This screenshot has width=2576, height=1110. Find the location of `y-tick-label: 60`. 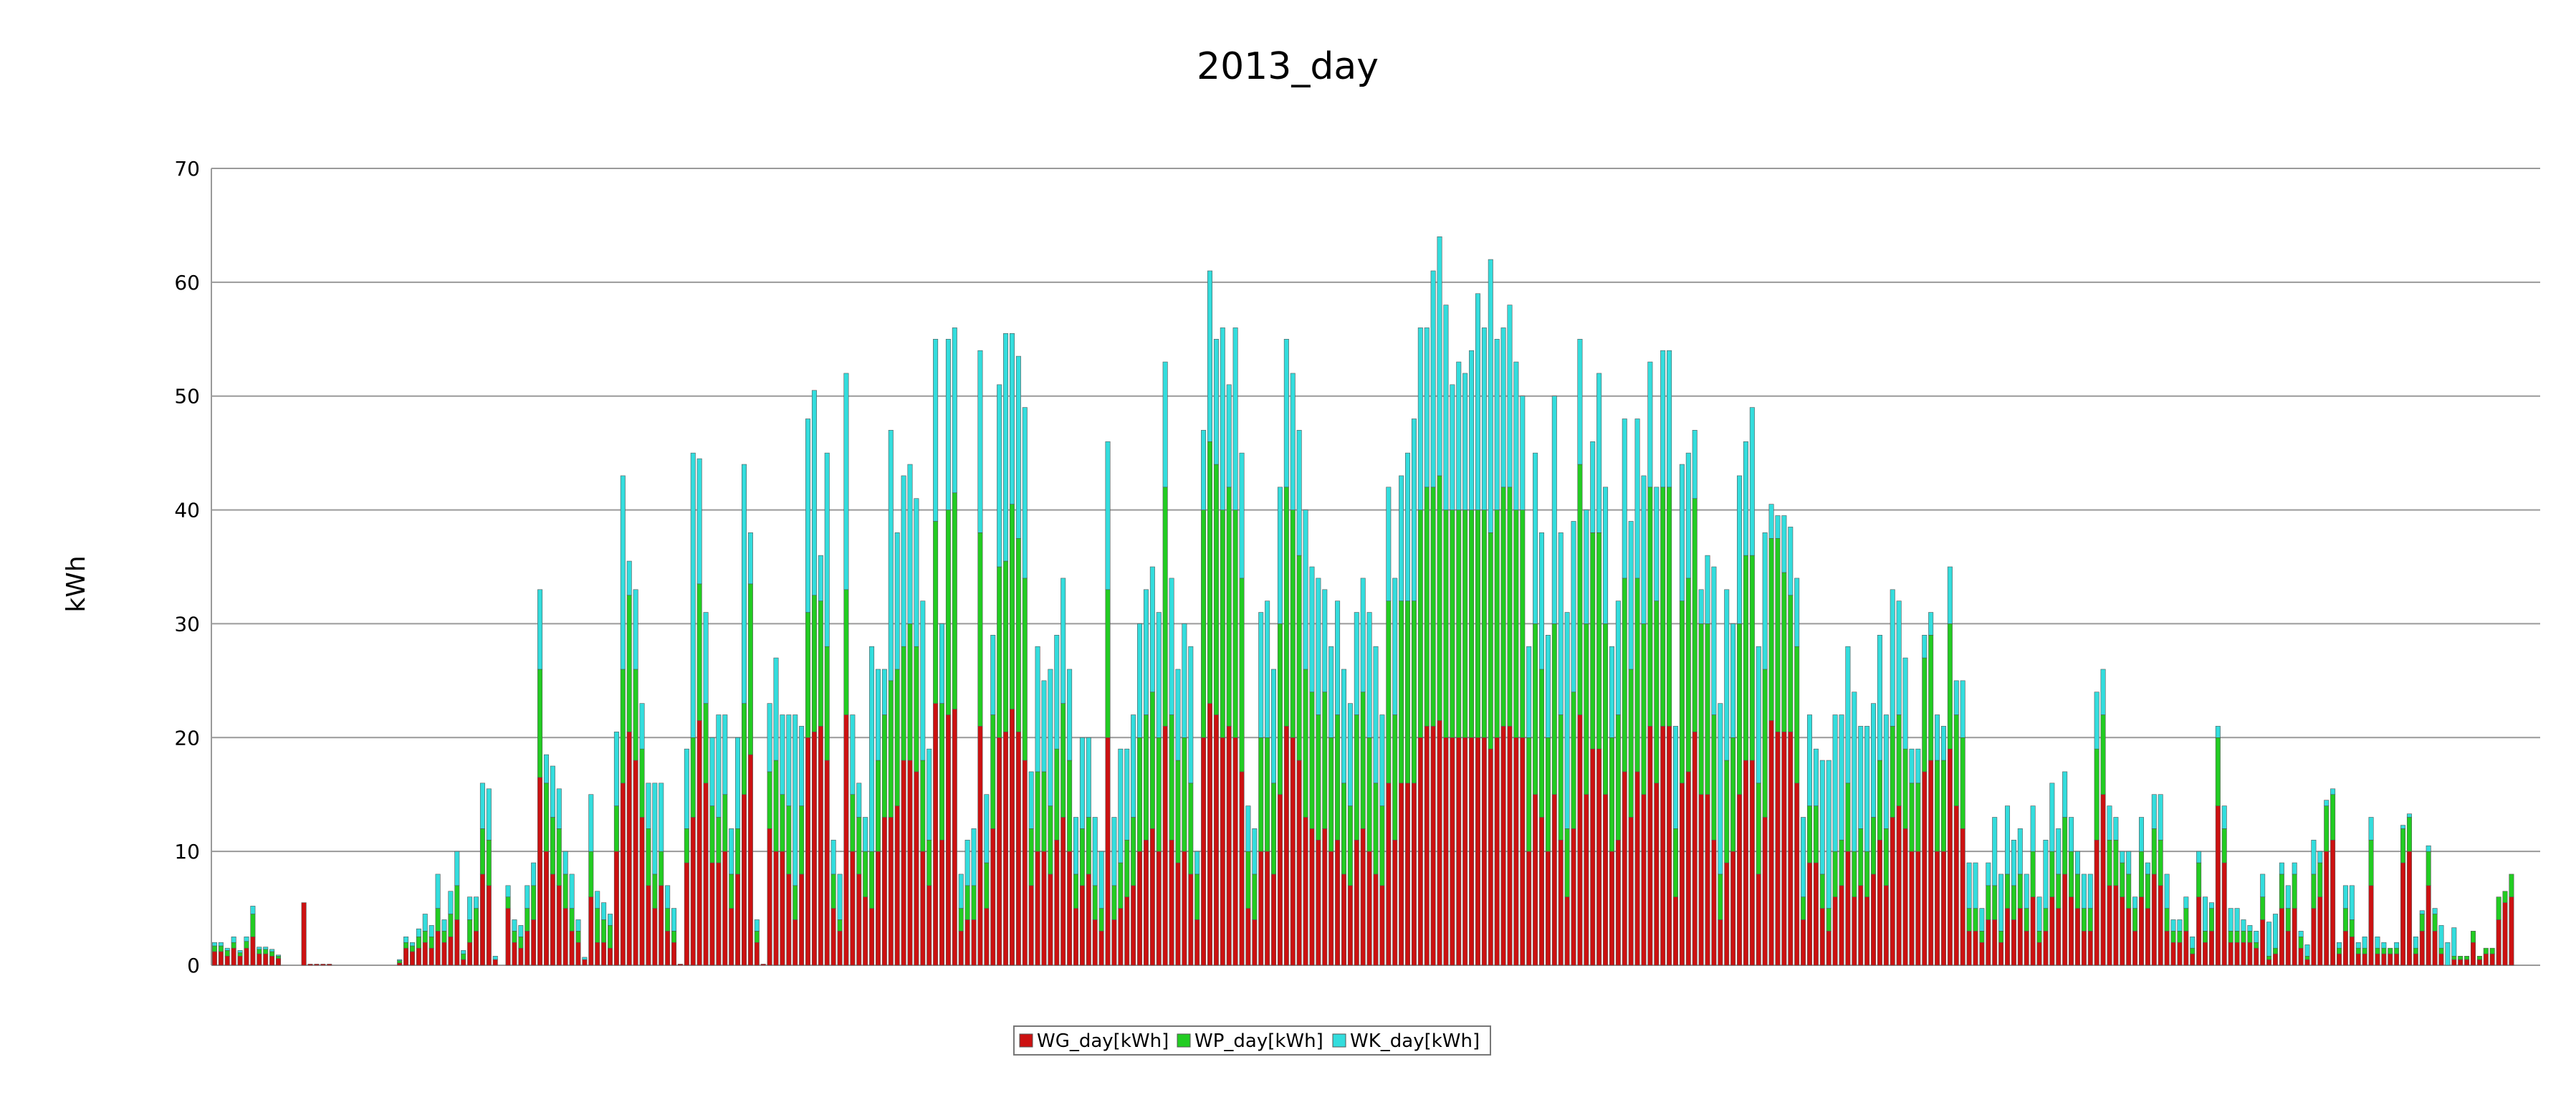

y-tick-label: 60 is located at coordinates (187, 283).